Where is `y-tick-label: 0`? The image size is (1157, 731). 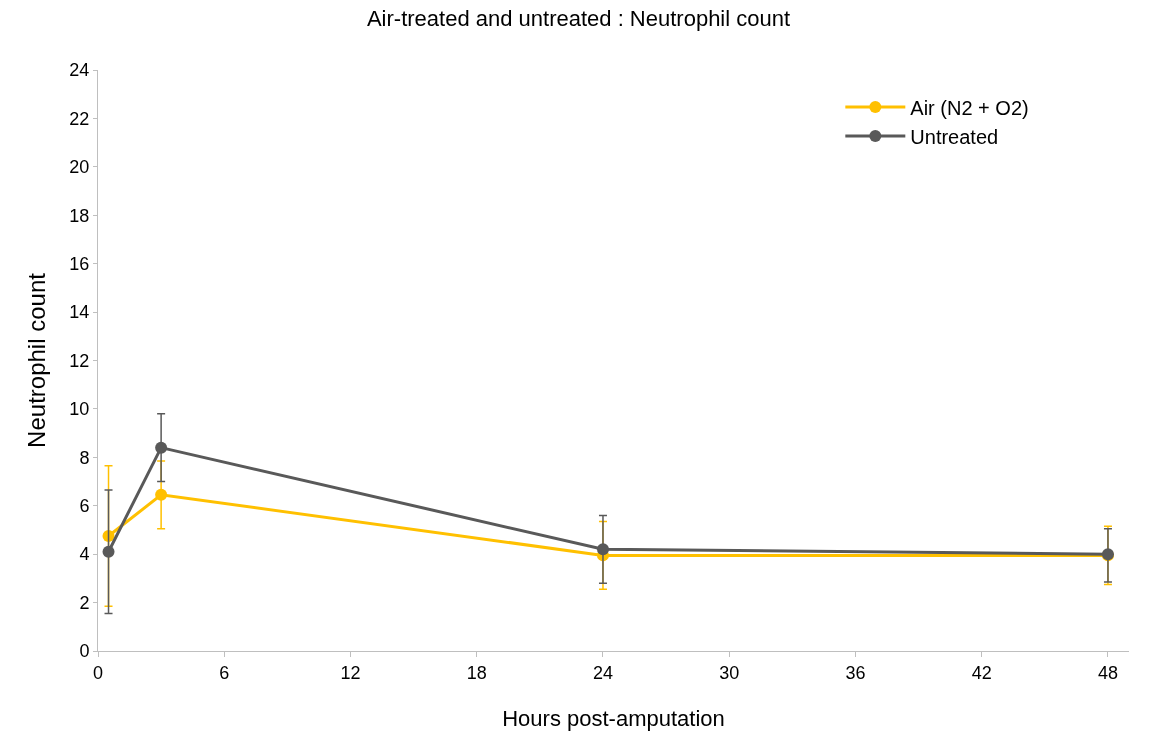
y-tick-label: 0 is located at coordinates (84, 651).